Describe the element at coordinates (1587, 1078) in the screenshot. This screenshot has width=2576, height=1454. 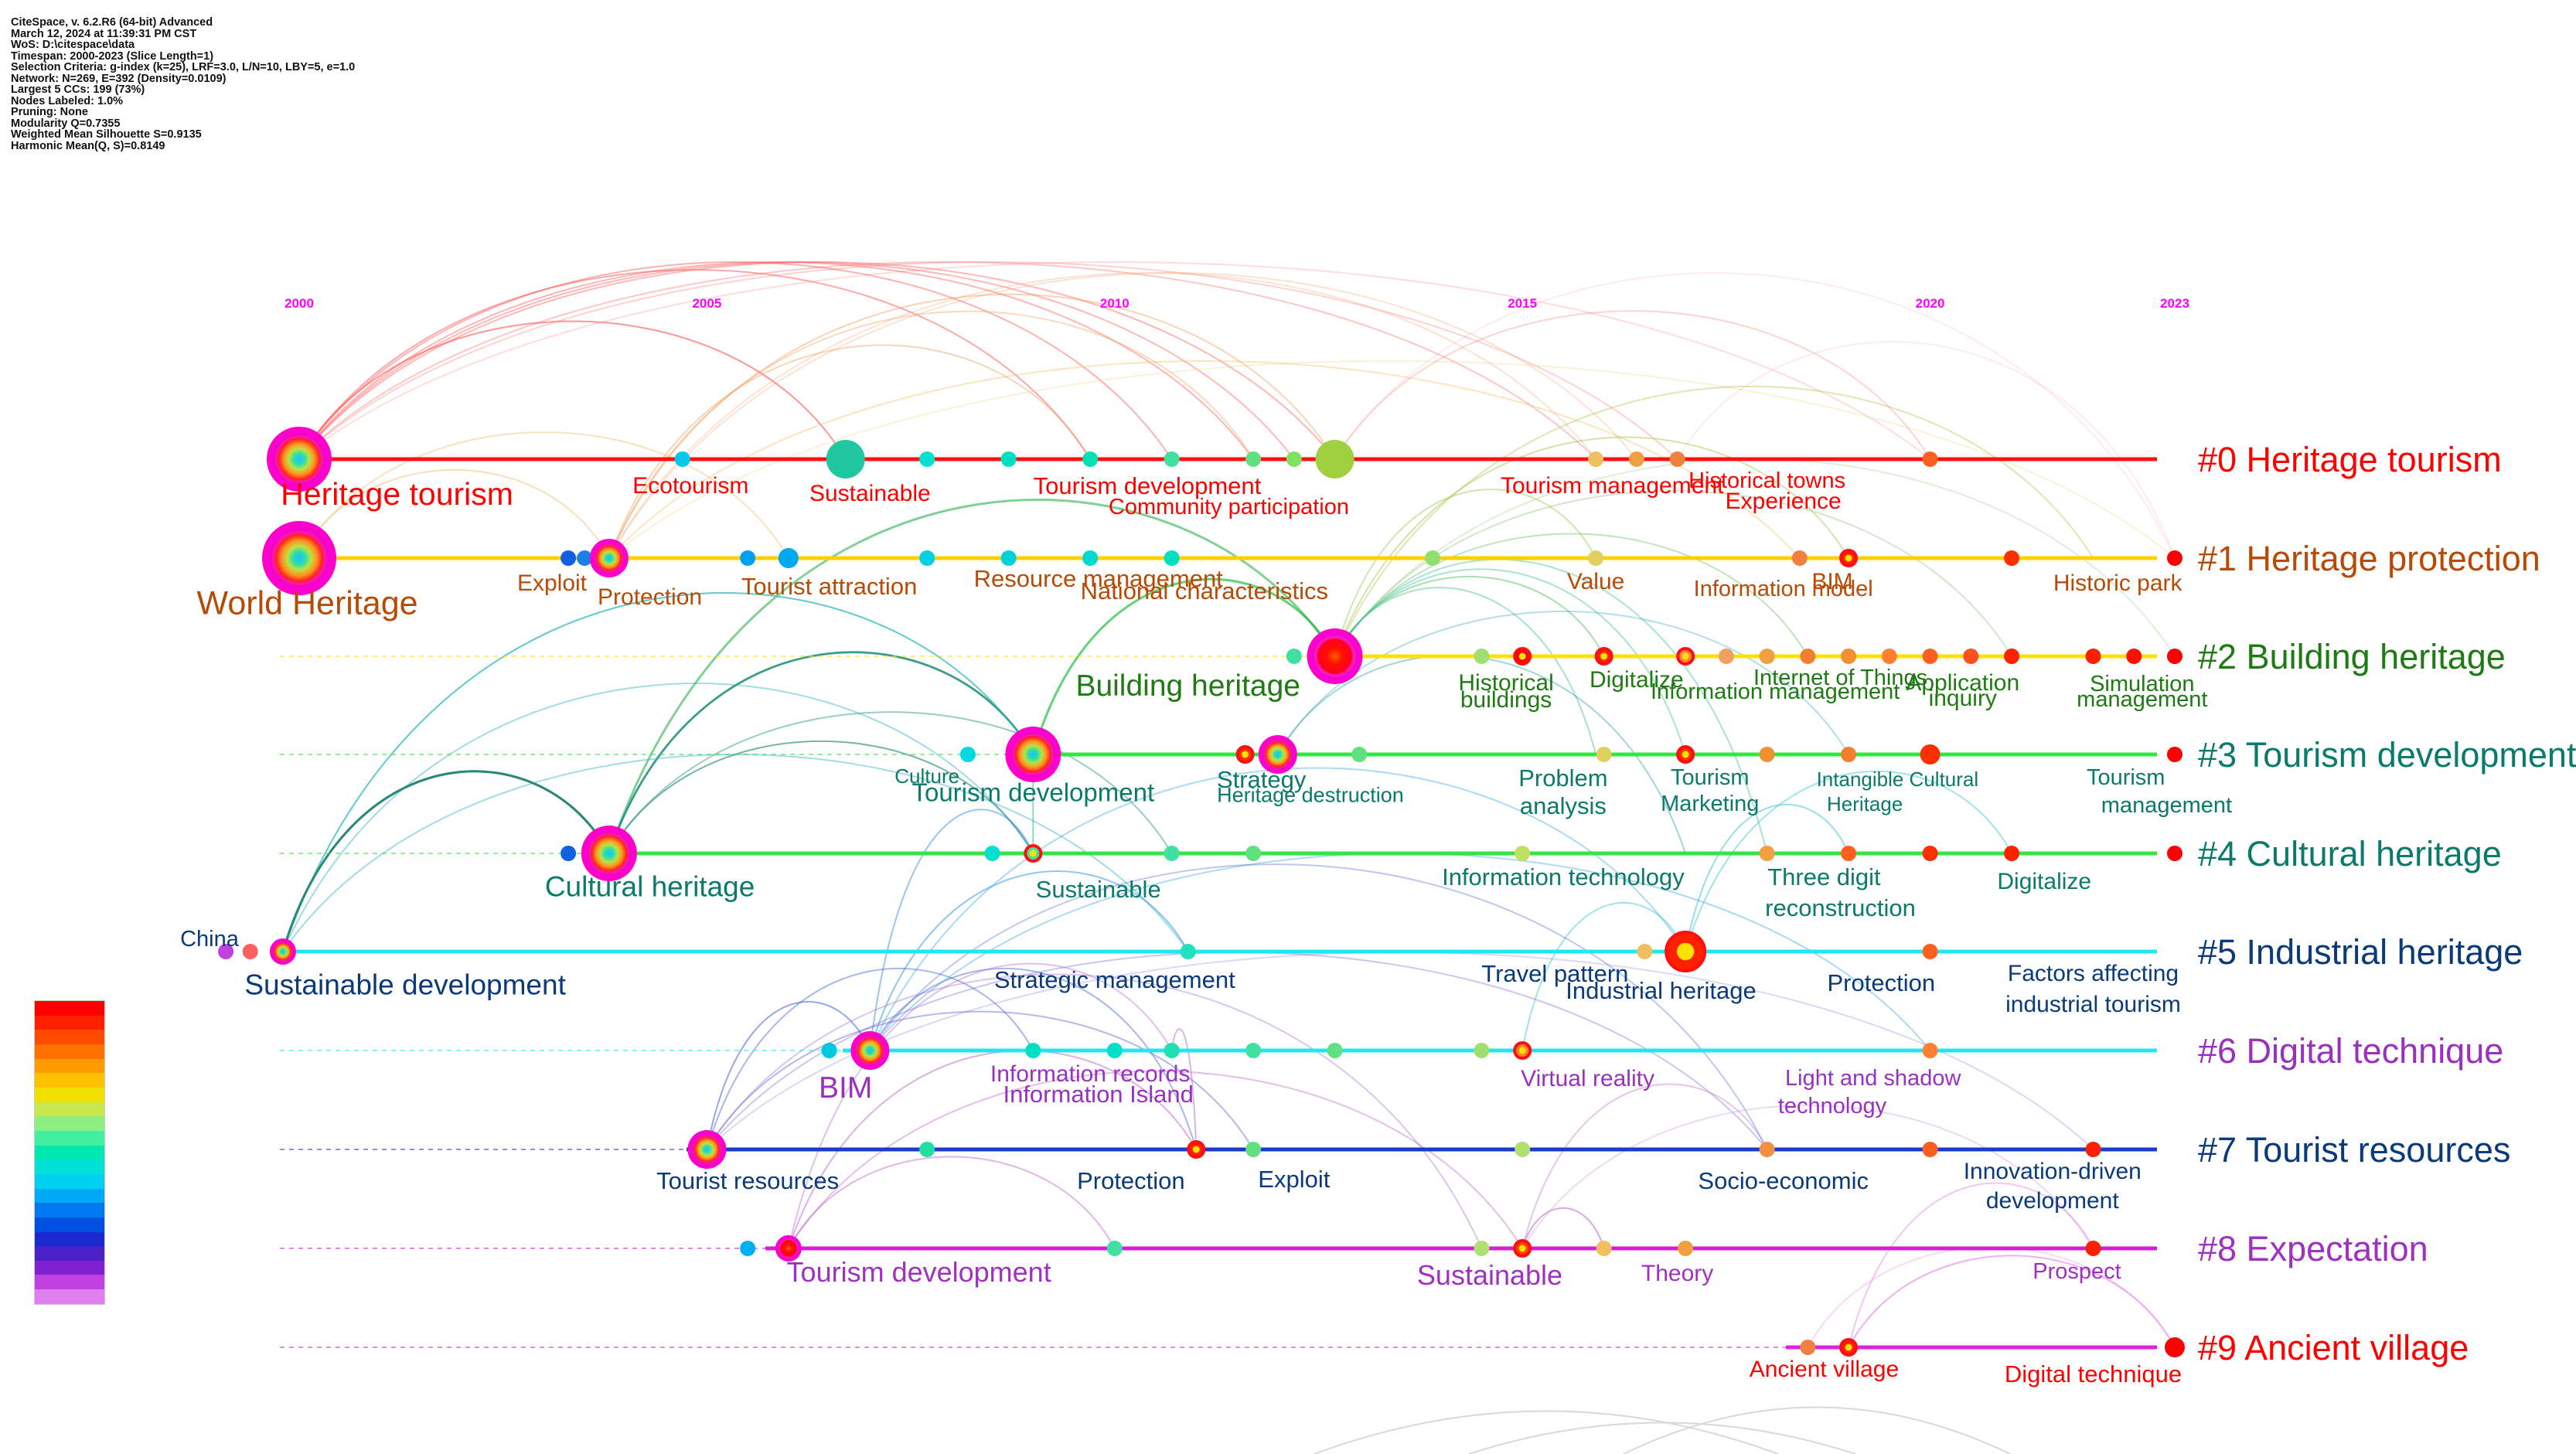
I see `node-label: Virtual reality` at that location.